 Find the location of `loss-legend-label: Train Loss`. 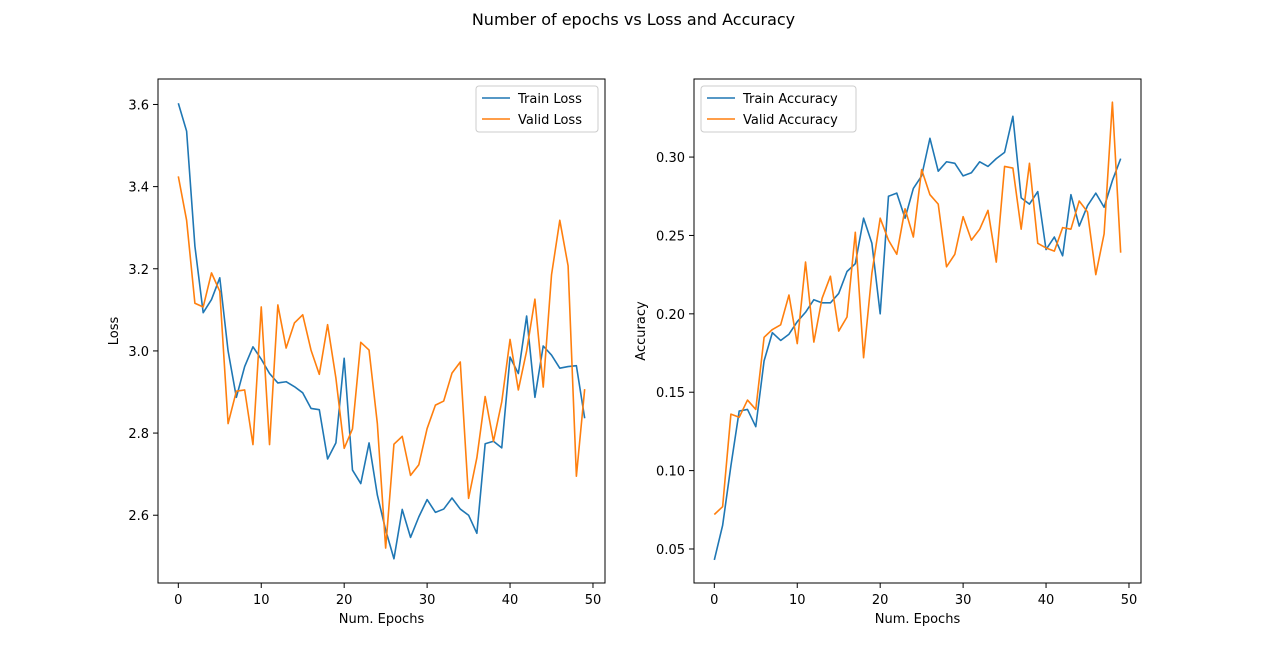

loss-legend-label: Train Loss is located at coordinates (549, 99).